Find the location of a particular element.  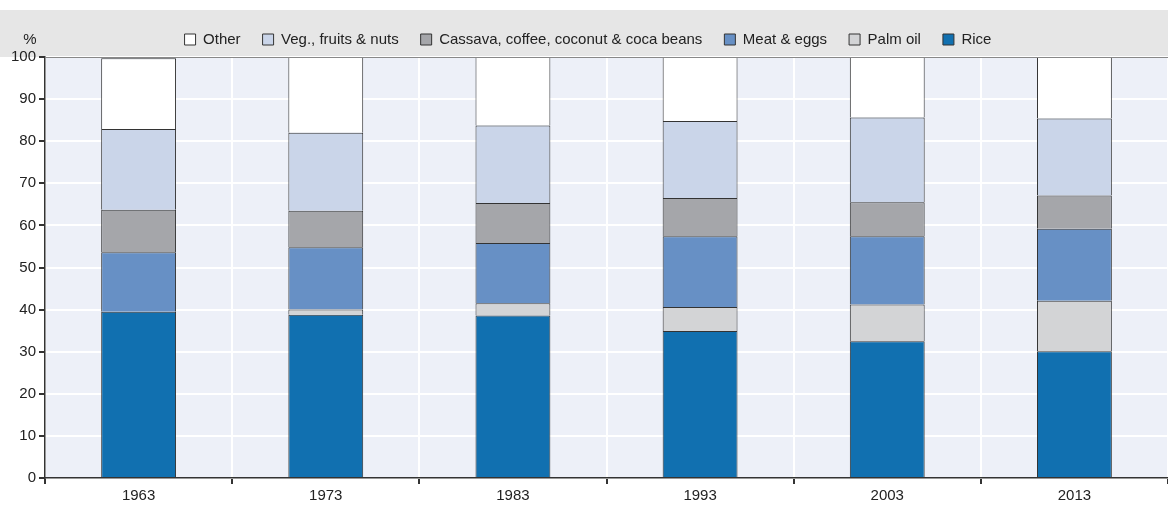

y-tick-label: 40 is located at coordinates (28, 308).